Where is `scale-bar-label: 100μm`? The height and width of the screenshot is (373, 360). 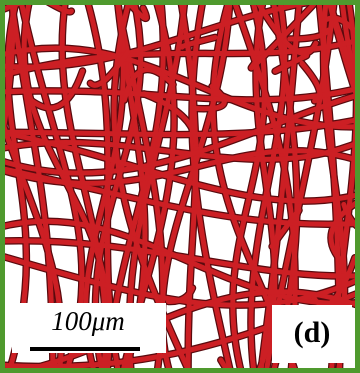 scale-bar-label: 100μm is located at coordinates (88, 321).